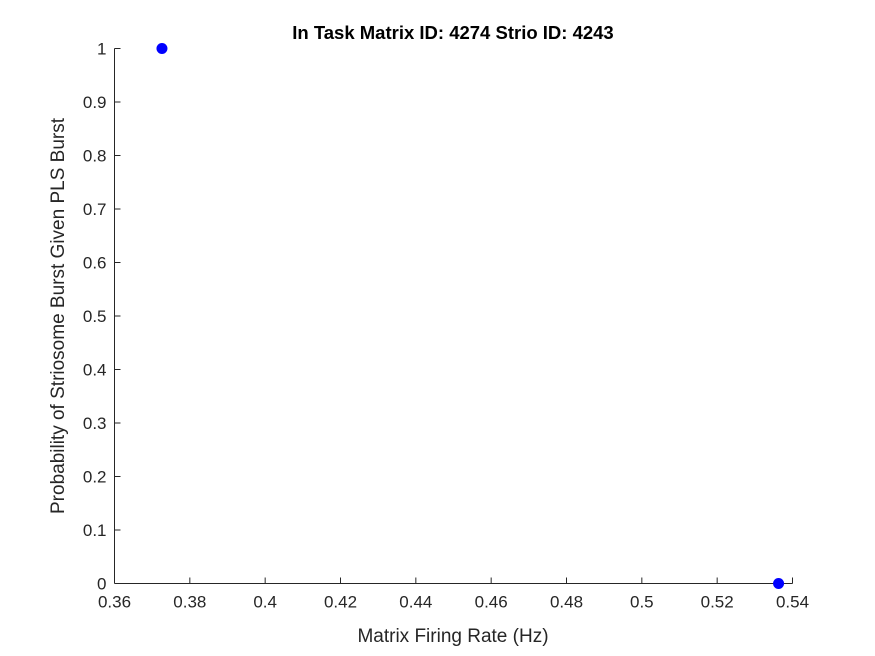 This screenshot has width=875, height=656. I want to click on x-tick-label: 0.38, so click(189, 602).